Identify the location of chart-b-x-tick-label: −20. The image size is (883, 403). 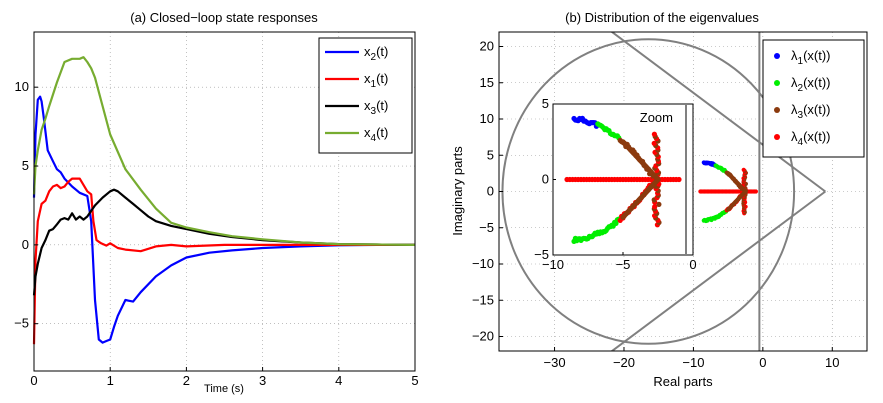
(624, 362).